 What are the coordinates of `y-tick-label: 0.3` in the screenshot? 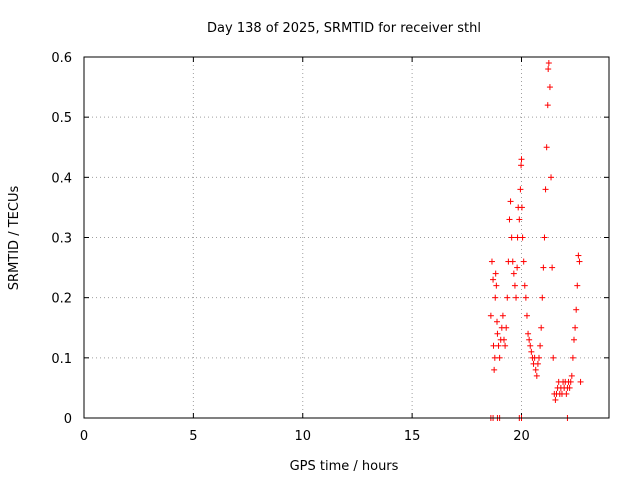 It's located at (61, 239).